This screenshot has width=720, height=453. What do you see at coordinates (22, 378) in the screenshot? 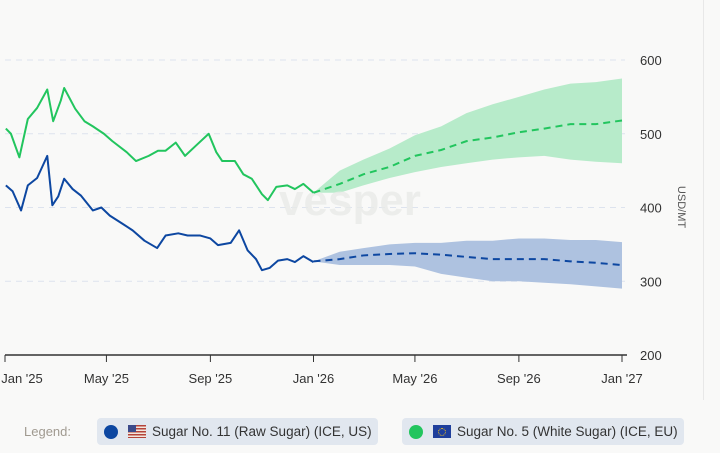
I see `x-tick-label: Jan '25` at bounding box center [22, 378].